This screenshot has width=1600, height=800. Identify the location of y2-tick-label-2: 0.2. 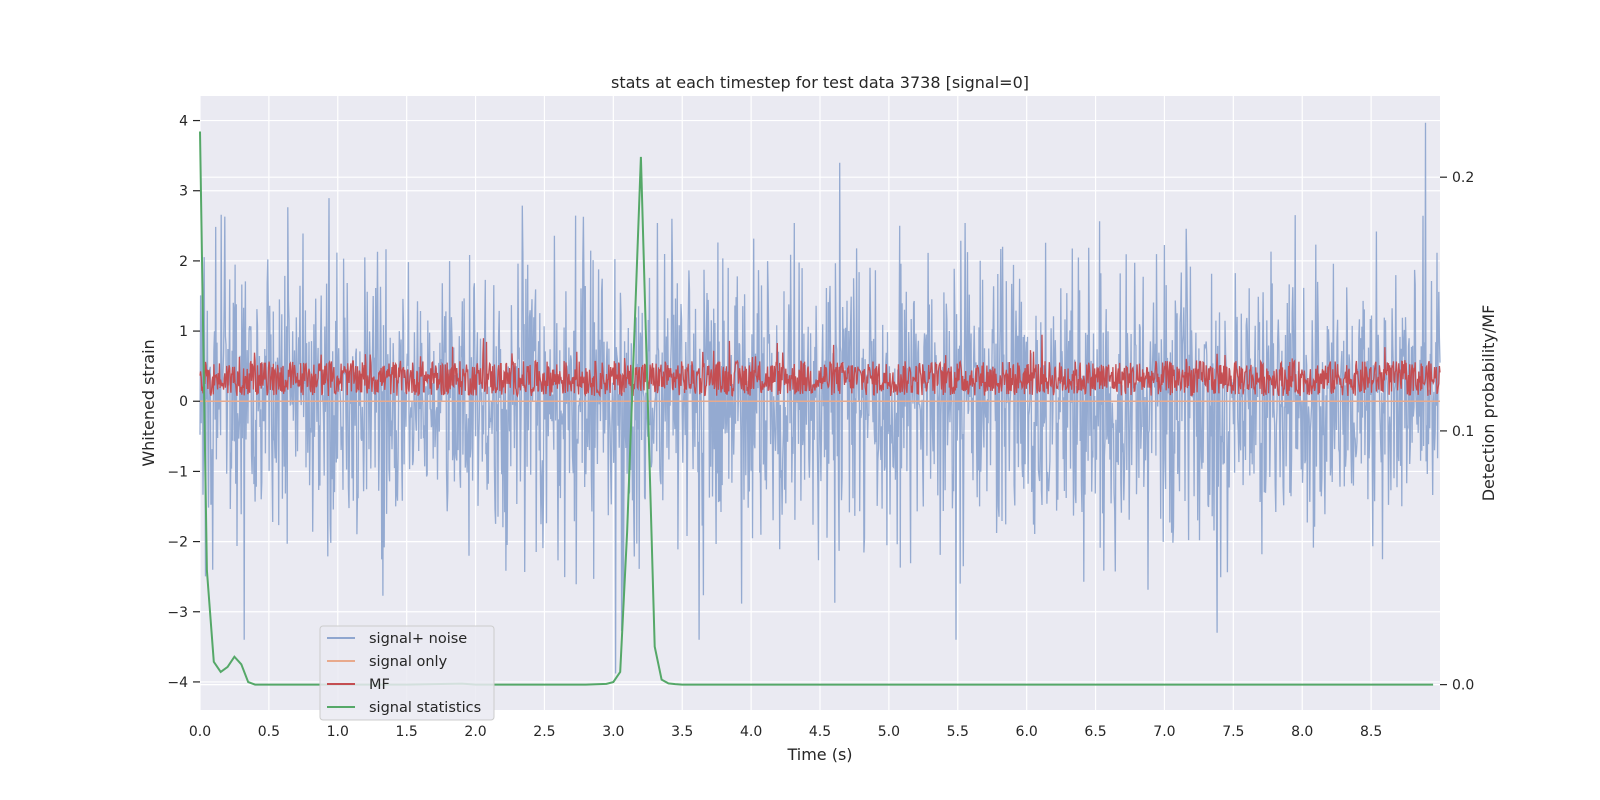
(1463, 178).